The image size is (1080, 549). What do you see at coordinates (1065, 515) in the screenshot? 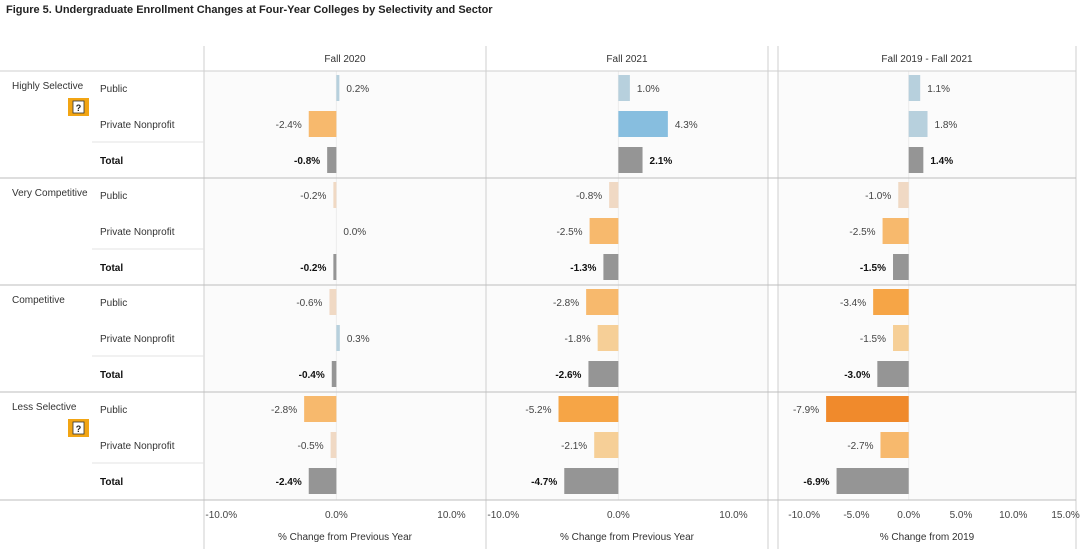
I see `tick-label: 15.0%` at bounding box center [1065, 515].